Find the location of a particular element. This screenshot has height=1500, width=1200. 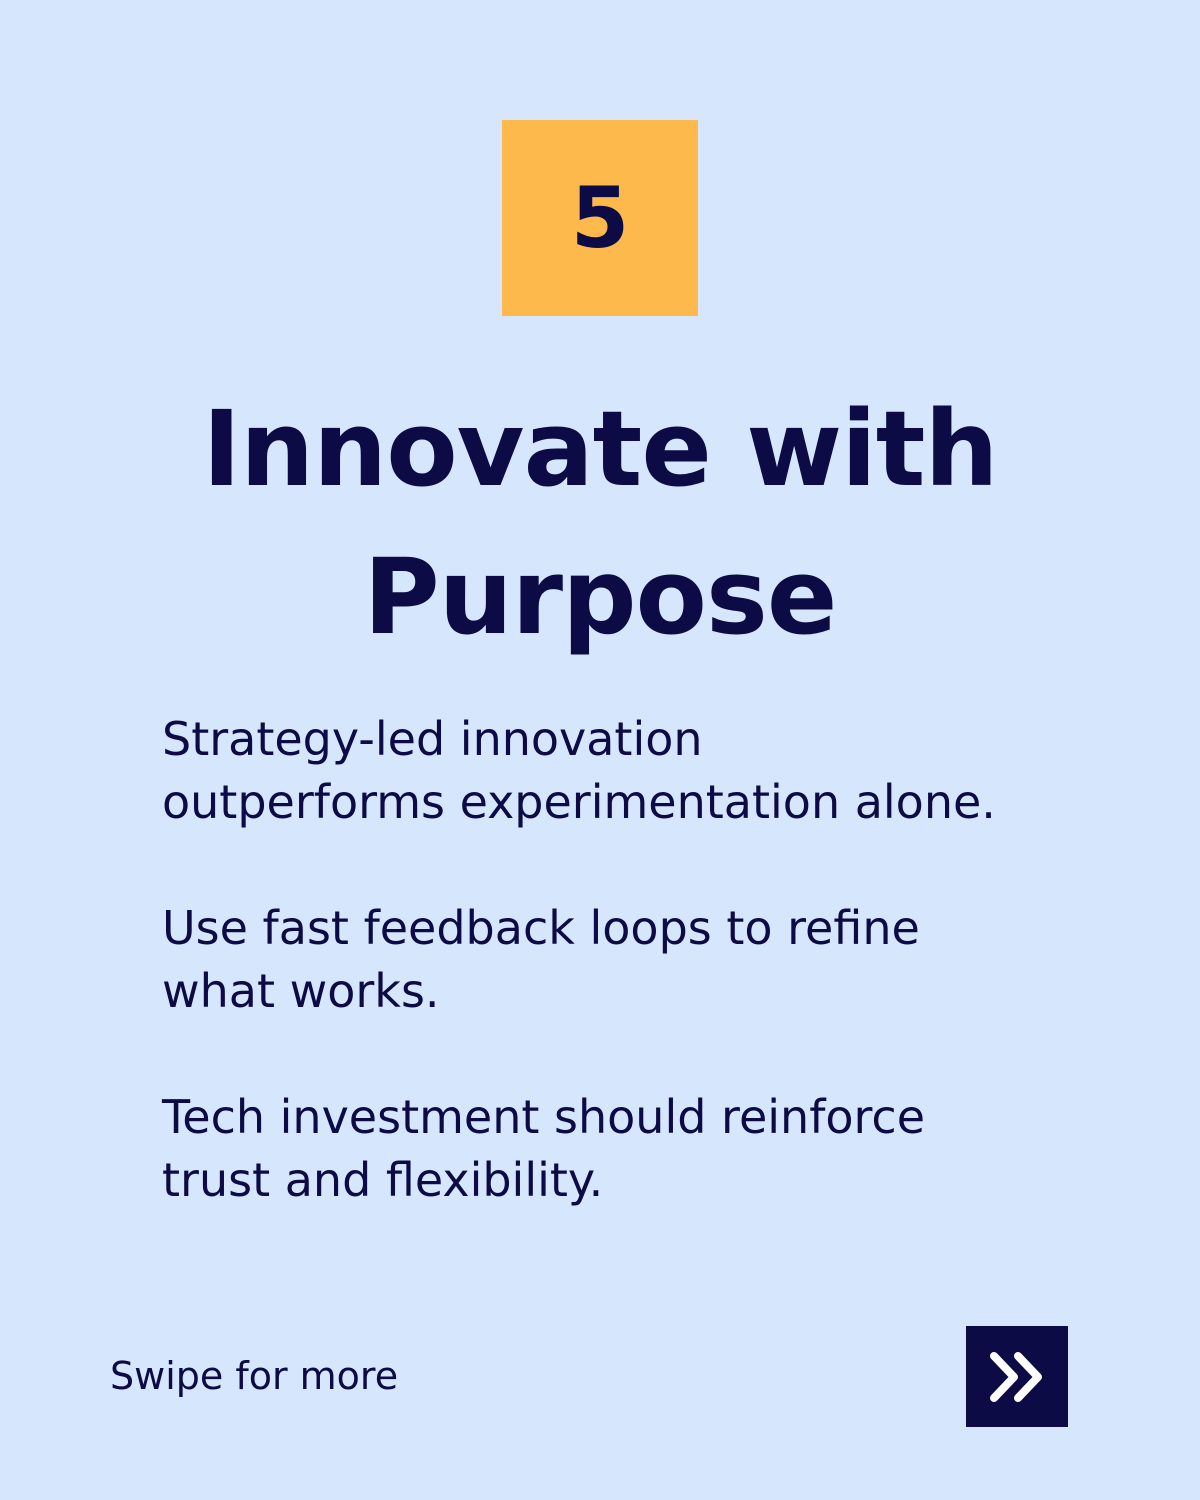

paragraph-3-line-2: trust and flexibility. is located at coordinates (383, 1180).